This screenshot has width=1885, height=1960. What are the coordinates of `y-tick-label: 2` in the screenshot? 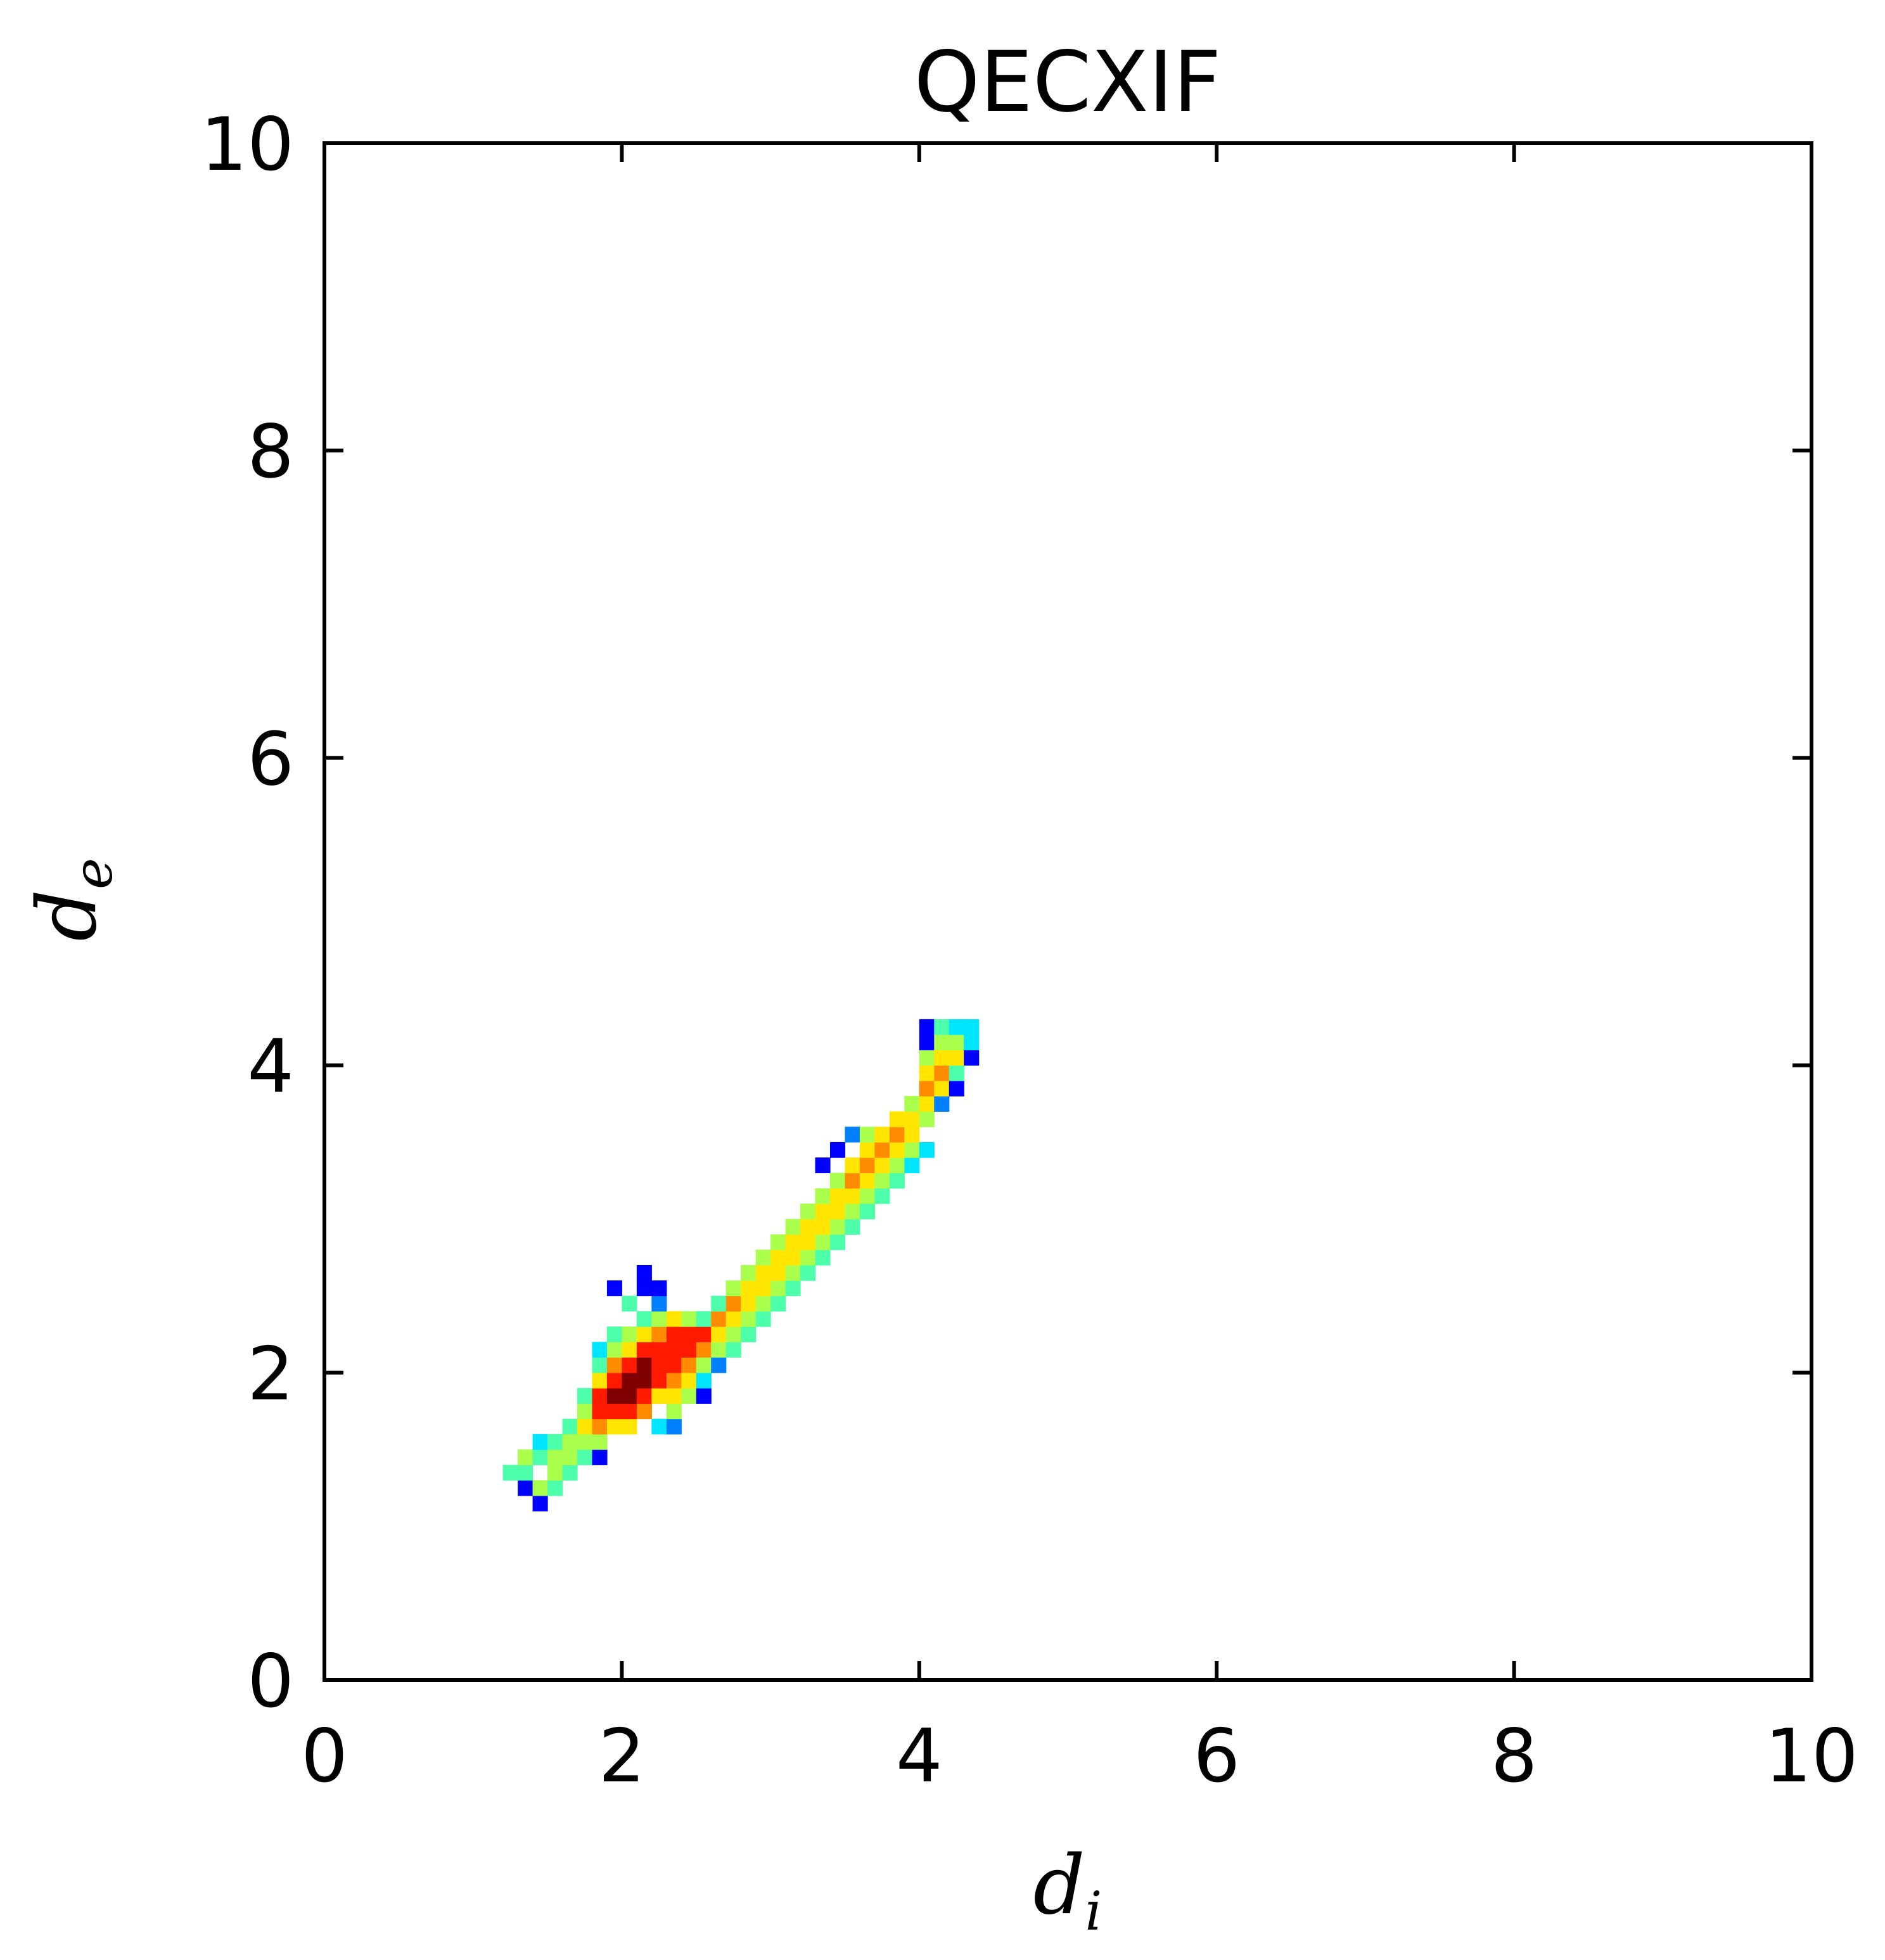 It's located at (270, 1374).